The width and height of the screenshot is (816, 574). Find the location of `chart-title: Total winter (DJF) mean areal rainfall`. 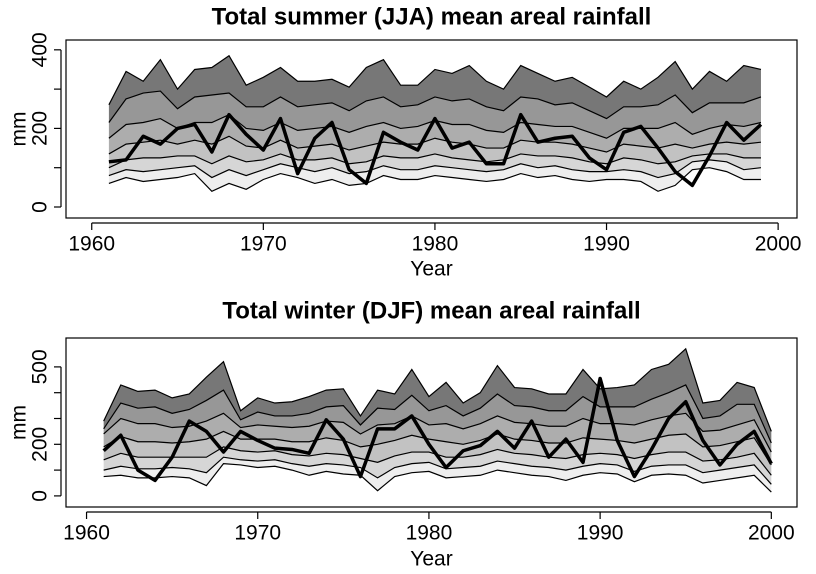

chart-title: Total winter (DJF) mean areal rainfall is located at coordinates (431, 310).